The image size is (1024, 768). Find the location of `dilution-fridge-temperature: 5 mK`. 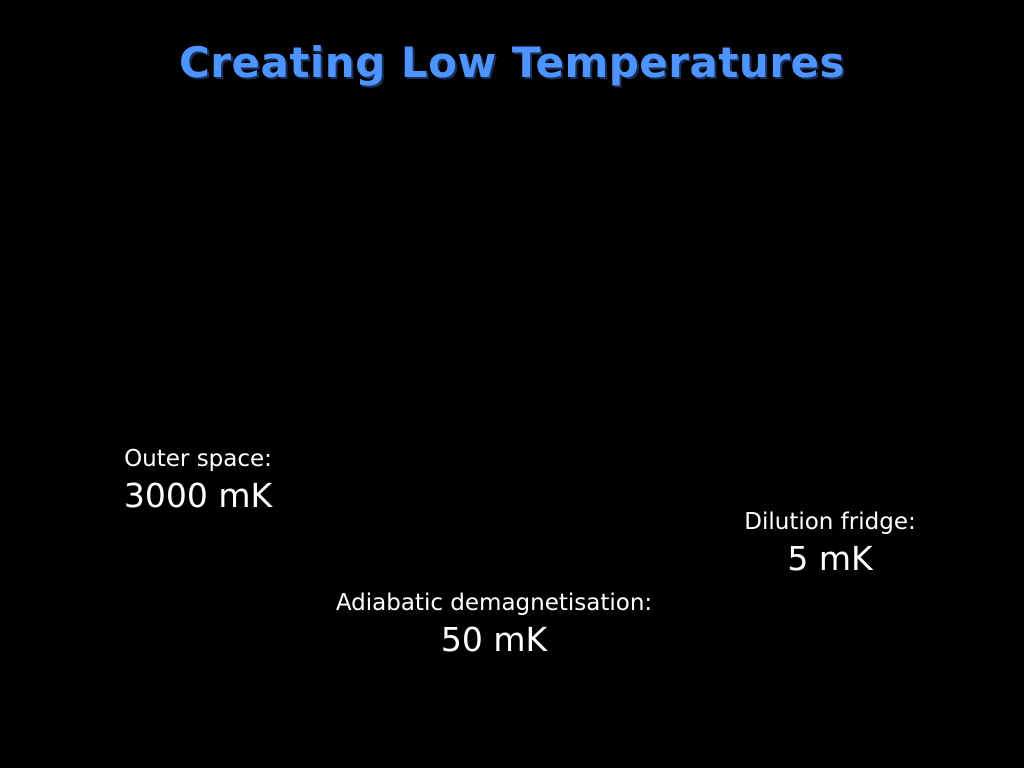

dilution-fridge-temperature: 5 mK is located at coordinates (830, 558).